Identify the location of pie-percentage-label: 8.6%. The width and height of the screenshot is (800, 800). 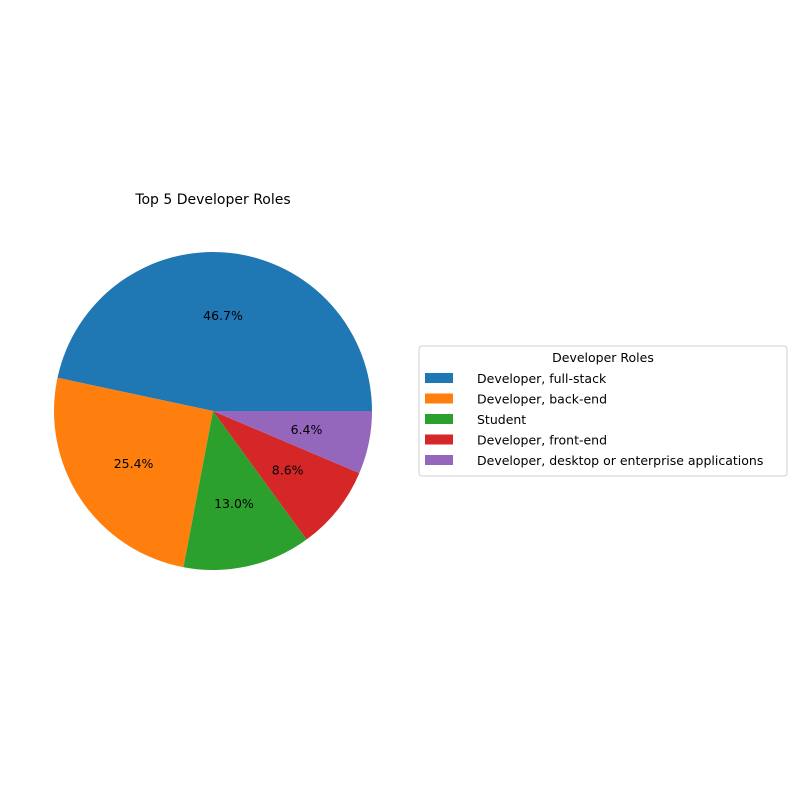
(288, 469).